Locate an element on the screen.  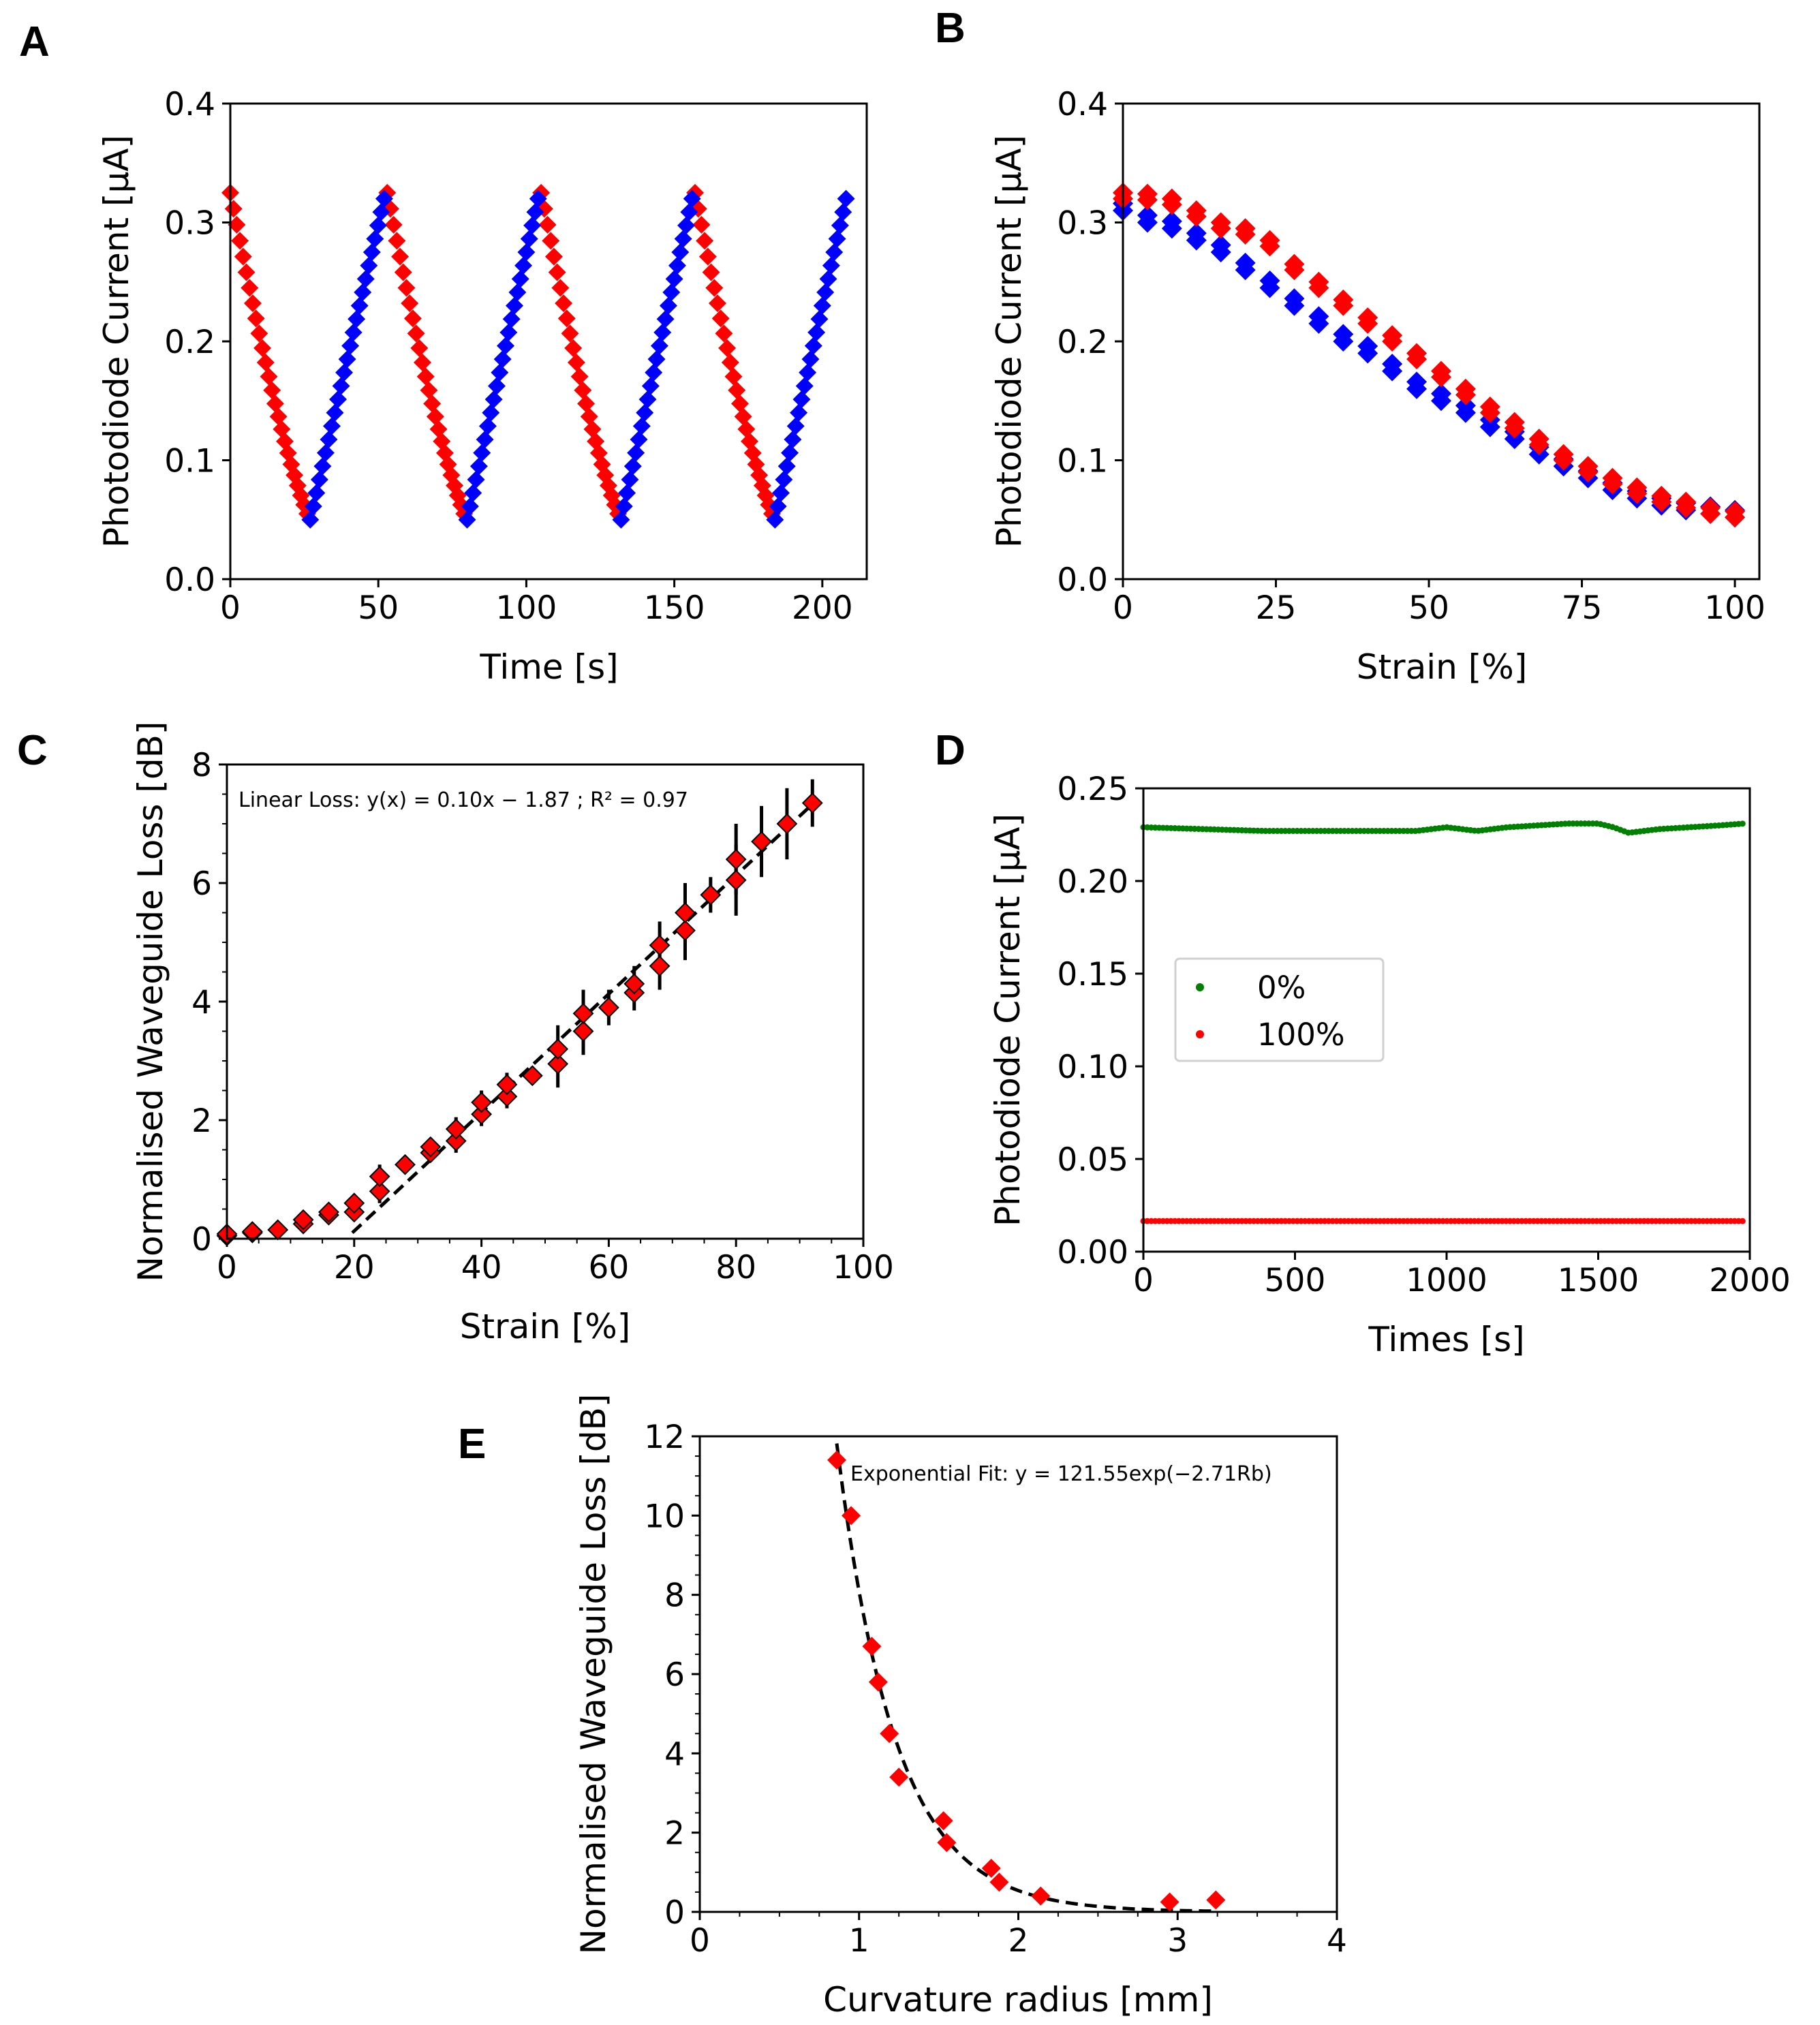
y-tick-label: 0.0 is located at coordinates (189, 580).